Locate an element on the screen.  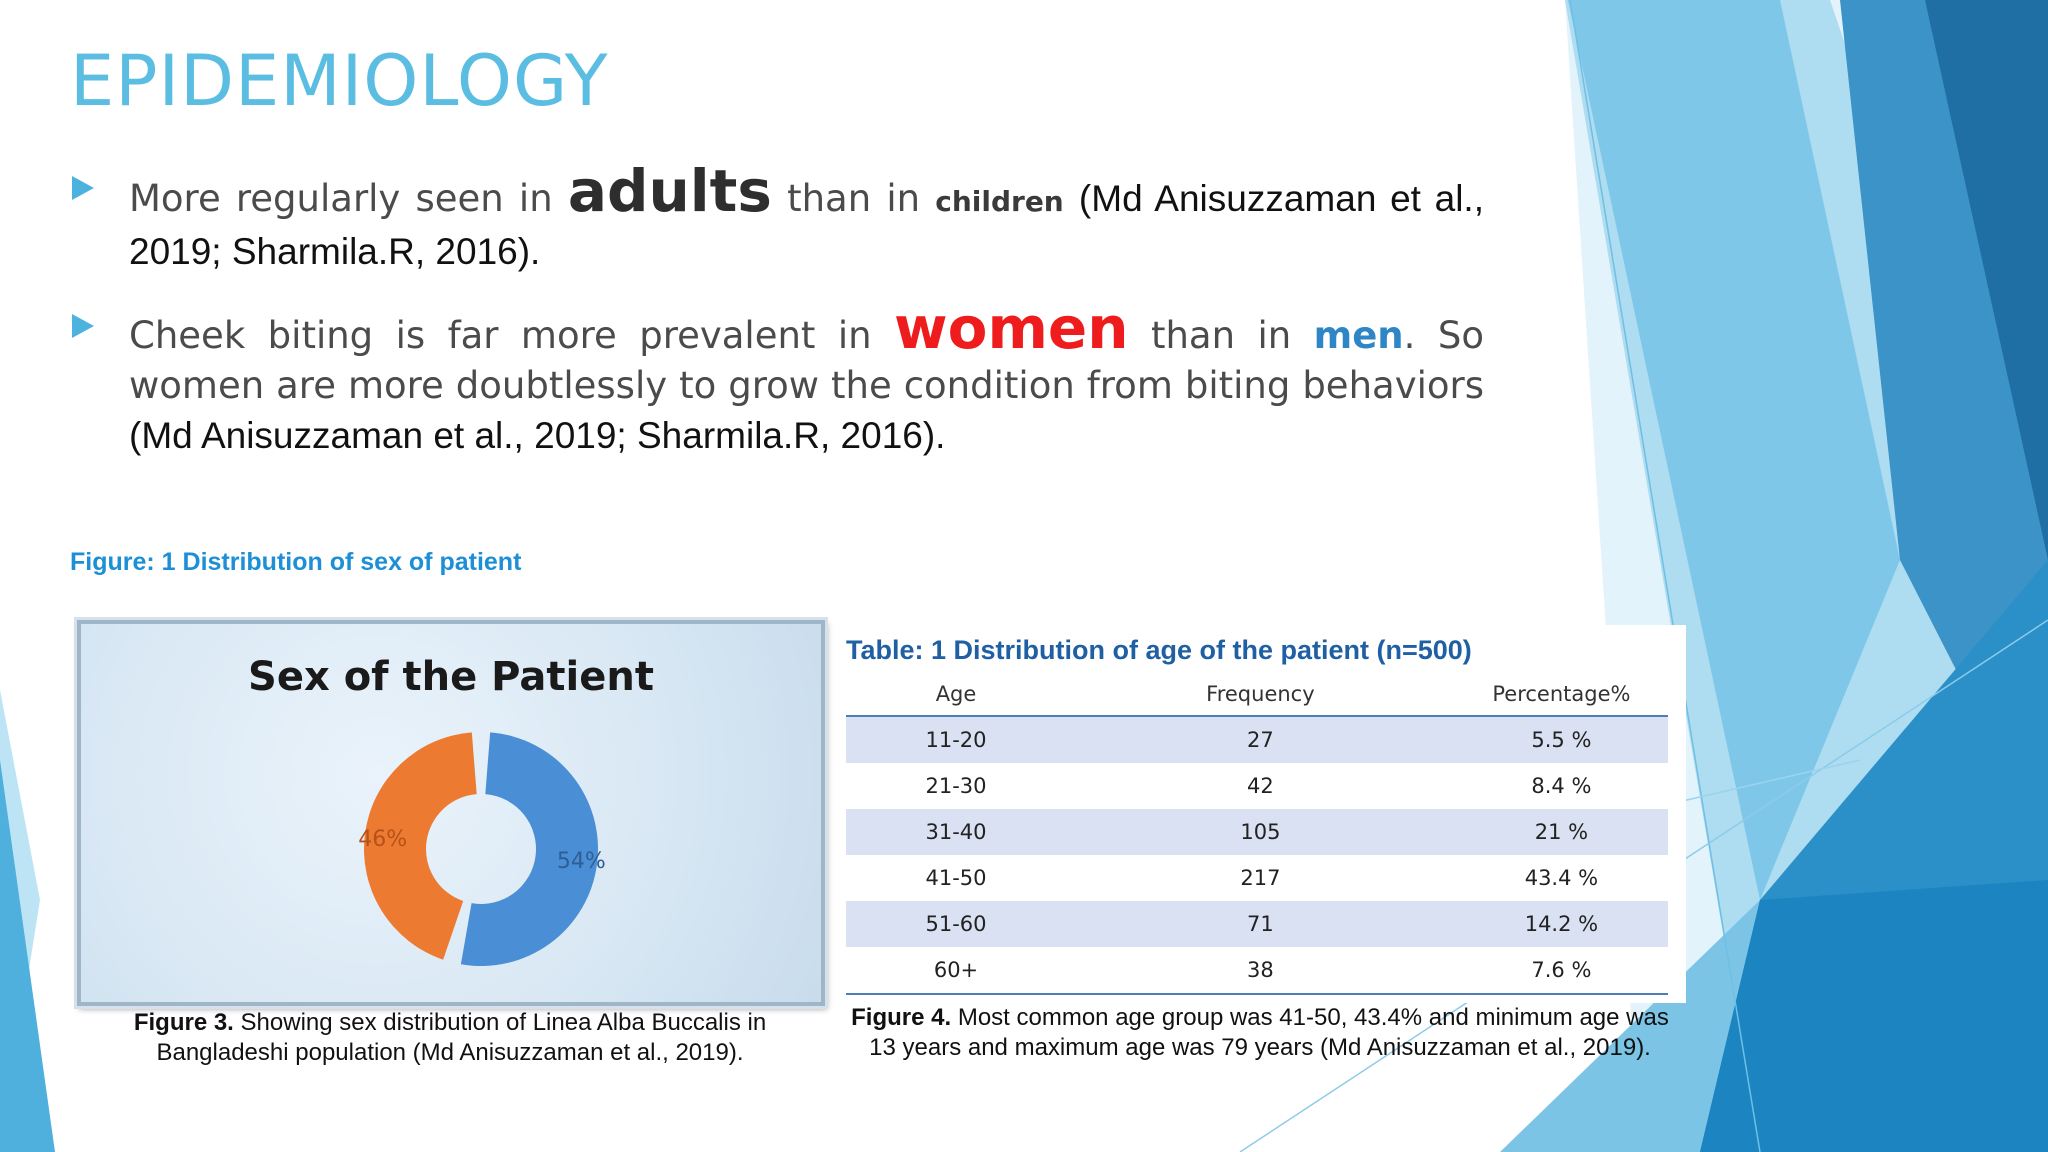
cell-percentage: 8.4 % is located at coordinates (1561, 786).